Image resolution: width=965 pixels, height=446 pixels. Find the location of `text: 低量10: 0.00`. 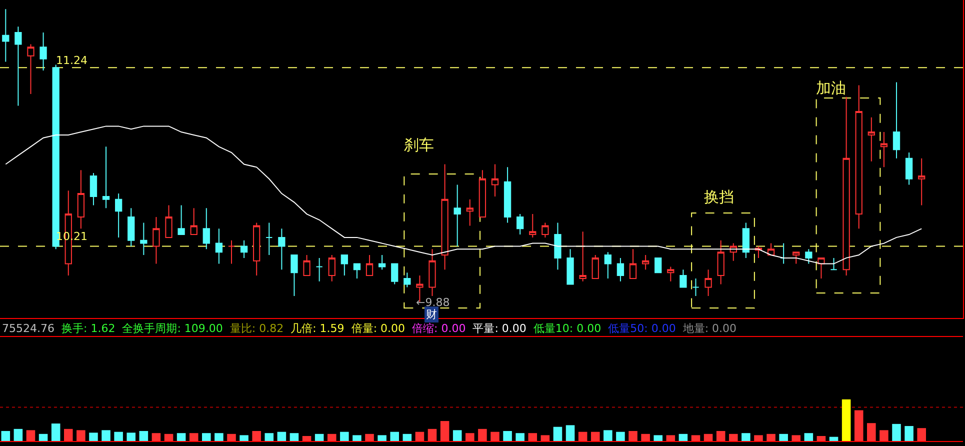

text: 低量10: 0.00 is located at coordinates (567, 328).